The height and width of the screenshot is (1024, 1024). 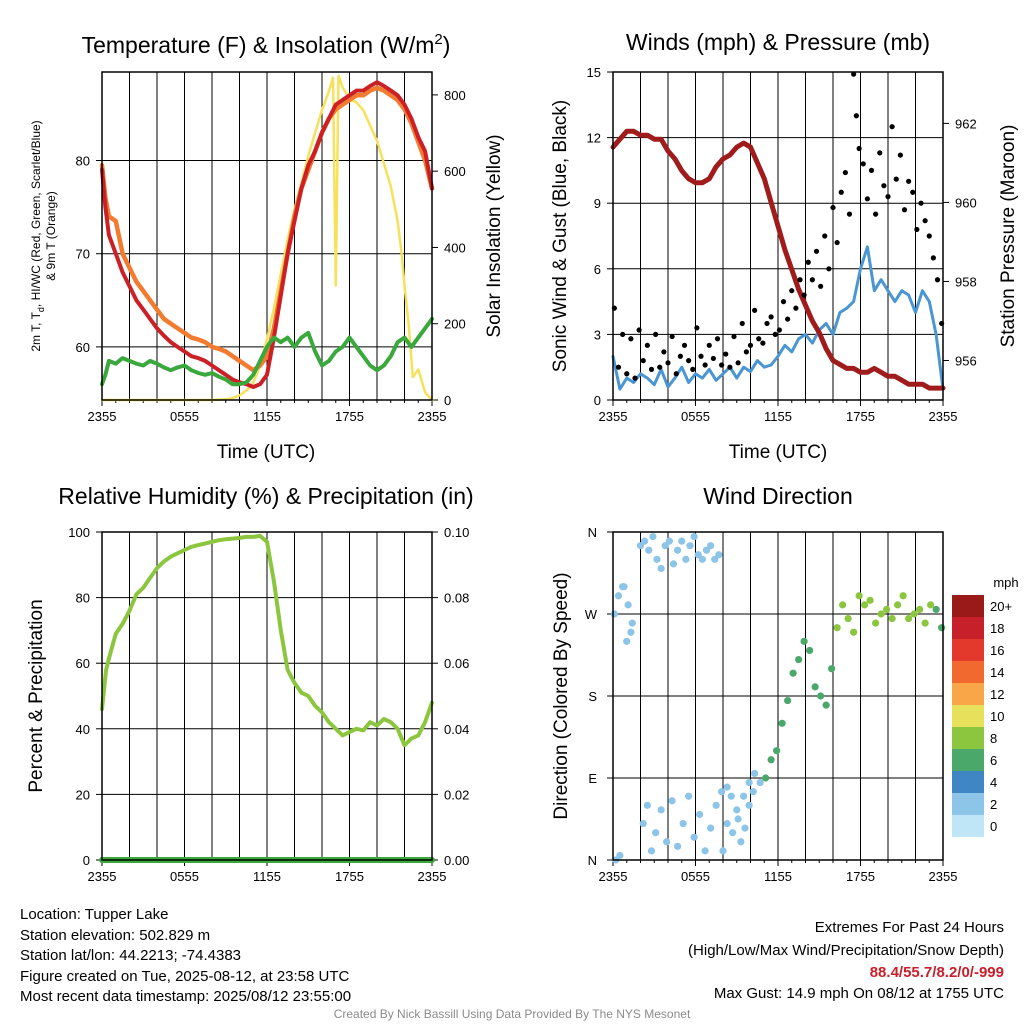 What do you see at coordinates (860, 416) in the screenshot?
I see `wind-xtick-label: 1755` at bounding box center [860, 416].